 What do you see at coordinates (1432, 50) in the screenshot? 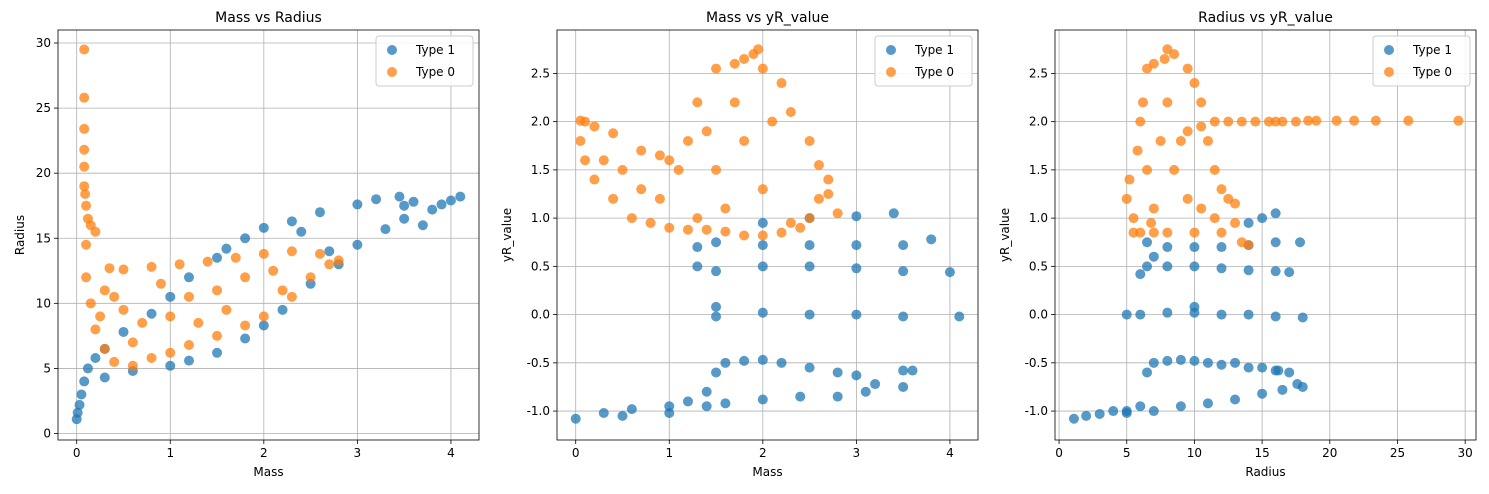
I see `legend-label: Type 1` at bounding box center [1432, 50].